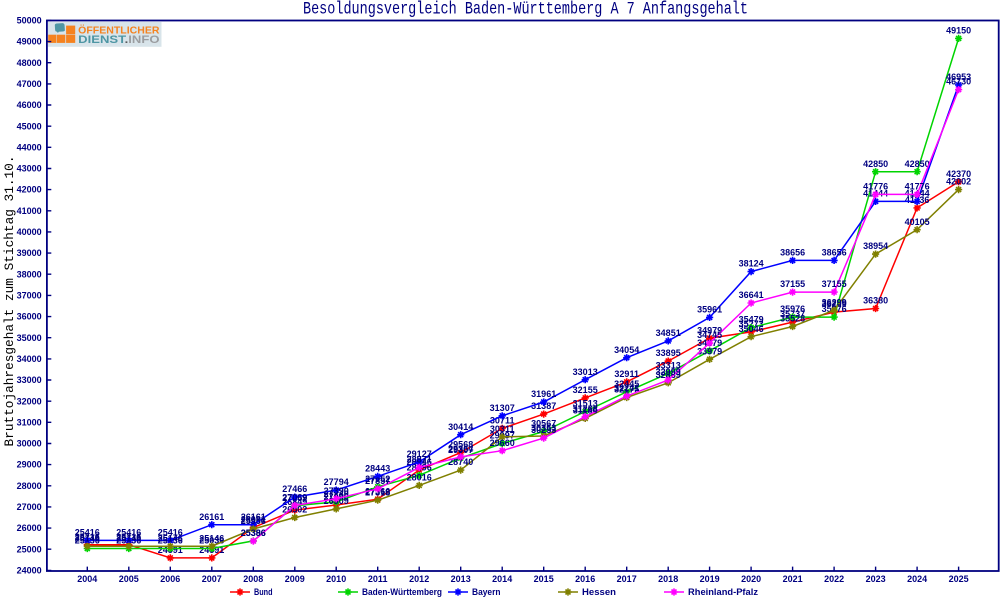 This screenshot has width=1000, height=600. I want to click on svg-text: 42002, so click(958, 182).